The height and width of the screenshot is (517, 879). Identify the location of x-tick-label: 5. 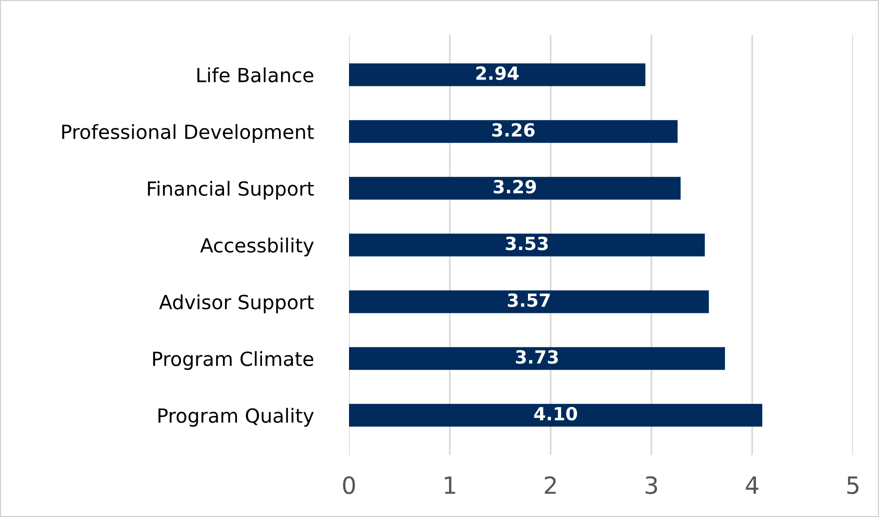
(852, 485).